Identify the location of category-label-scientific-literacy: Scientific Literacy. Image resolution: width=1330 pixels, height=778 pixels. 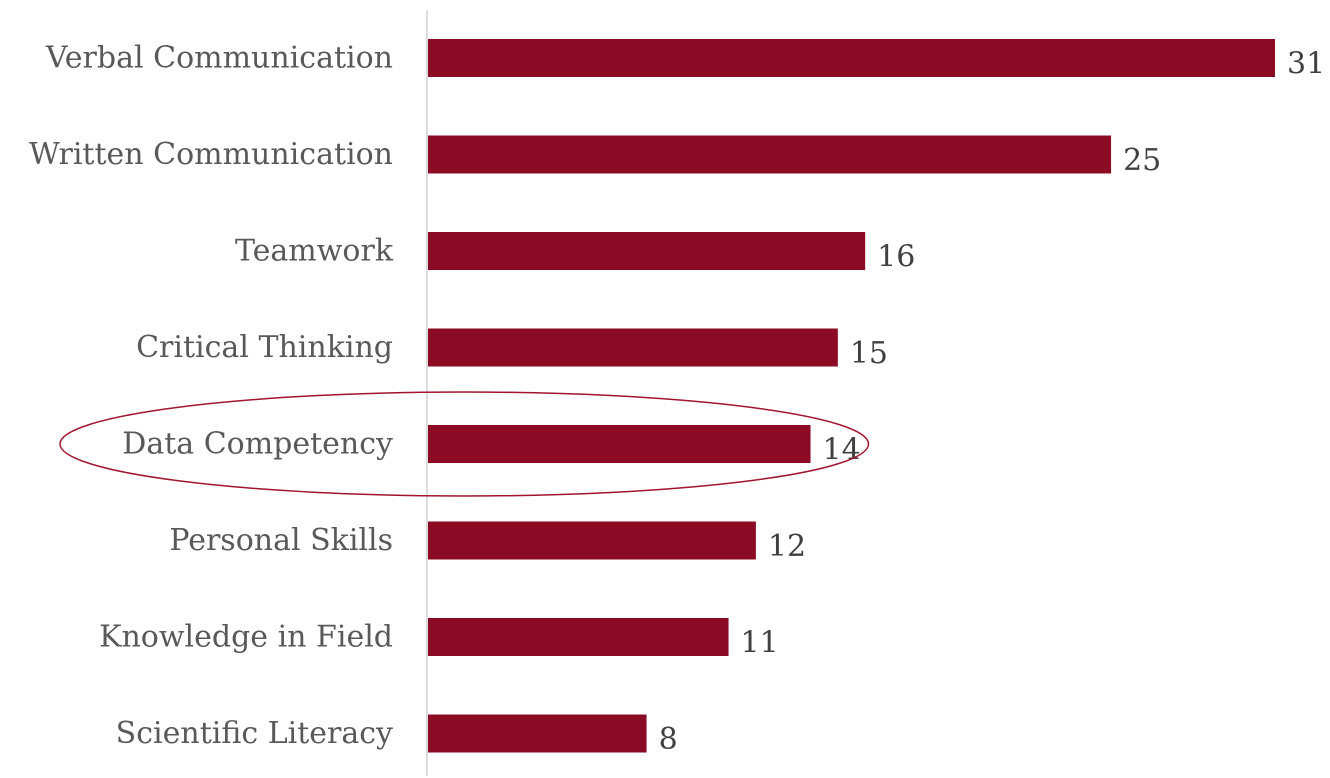
(254, 733).